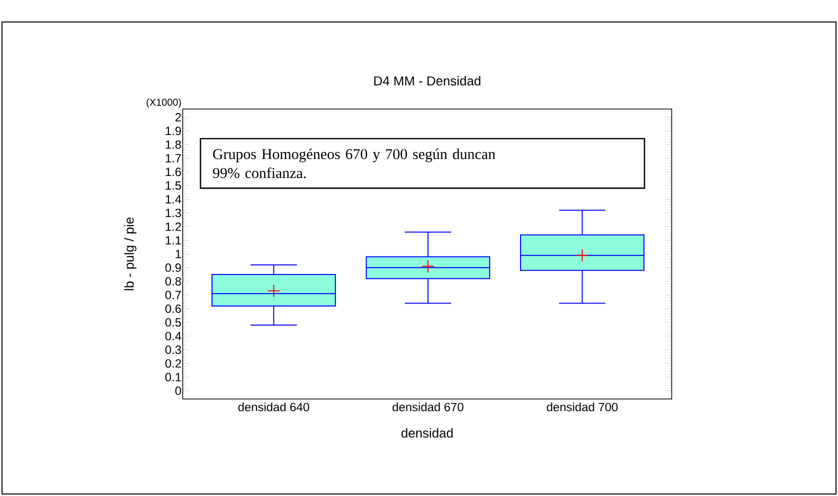  Describe the element at coordinates (354, 155) in the screenshot. I see `annotation: Grupos Homogéneos 670 y 700 según duncan` at that location.